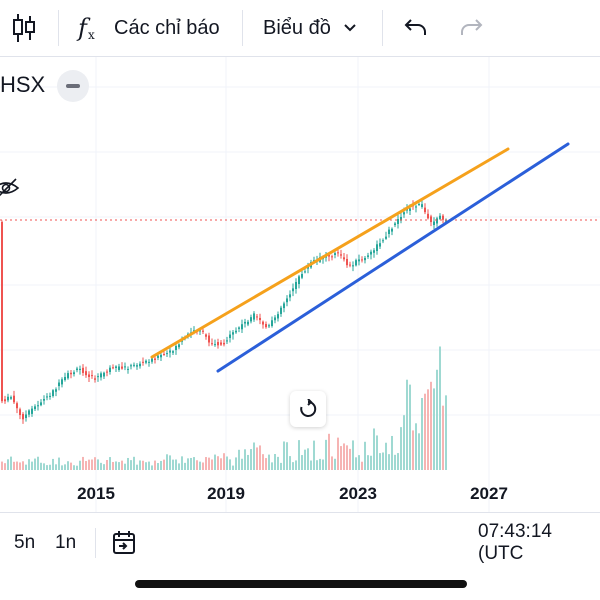 Image resolution: width=600 pixels, height=600 pixels. Describe the element at coordinates (73, 86) in the screenshot. I see `collapse-legend-button` at that location.